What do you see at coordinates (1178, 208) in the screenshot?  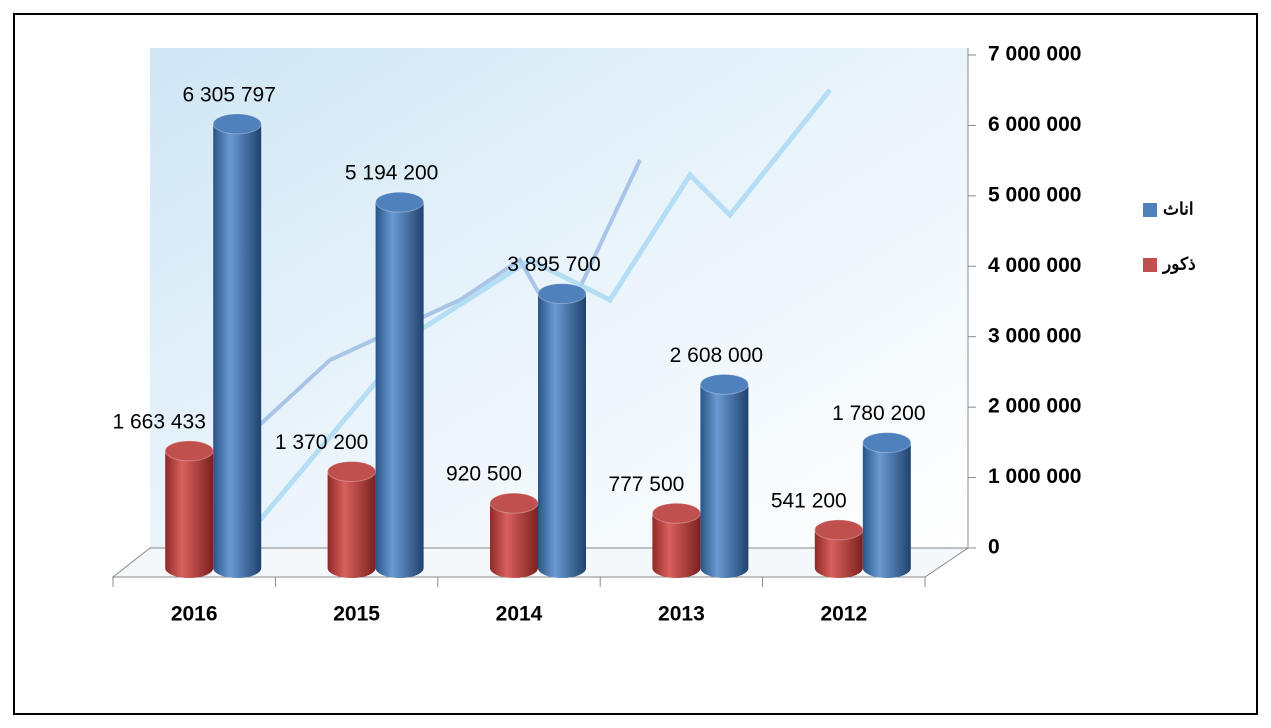 I see `legend-label: اناث` at bounding box center [1178, 208].